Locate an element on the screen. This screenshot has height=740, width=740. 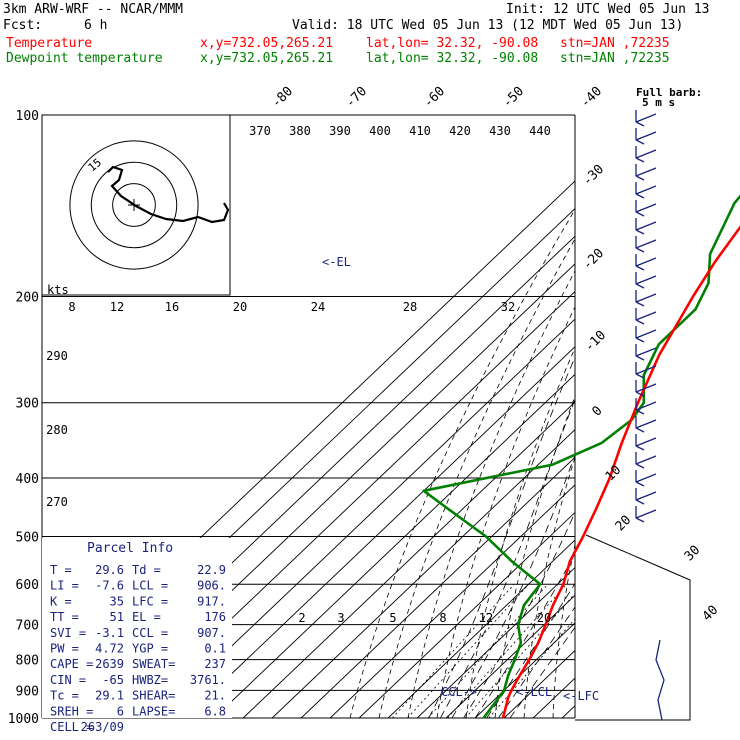
barb-legend-units: 5 m s is located at coordinates (658, 102).